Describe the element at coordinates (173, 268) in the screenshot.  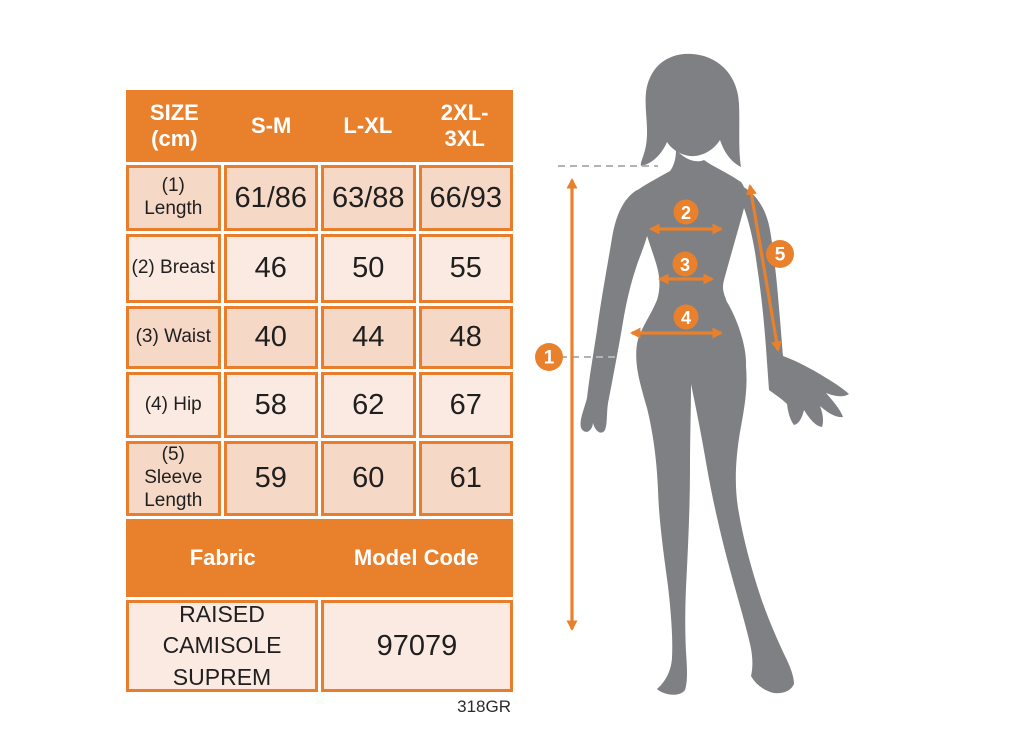
I see `row-label-breast: (2) Breast` at that location.